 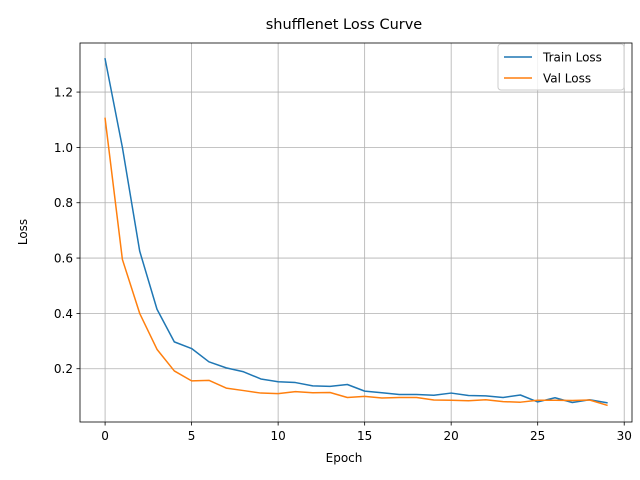 What do you see at coordinates (67, 231) in the screenshot?
I see `y-axis-ticks: 0.2 0.4 0.6 0.8 1.0 1.2` at bounding box center [67, 231].